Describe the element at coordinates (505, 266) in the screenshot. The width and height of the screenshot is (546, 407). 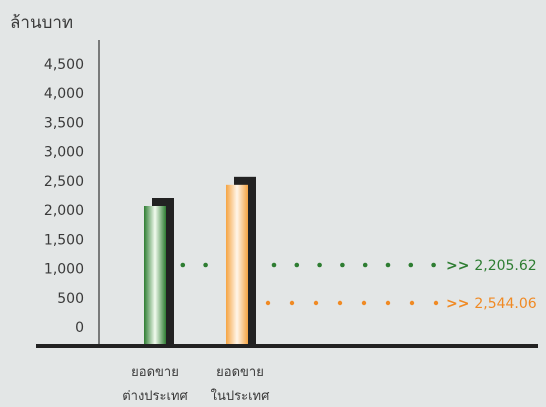
I see `value-label: 2,205.62` at that location.